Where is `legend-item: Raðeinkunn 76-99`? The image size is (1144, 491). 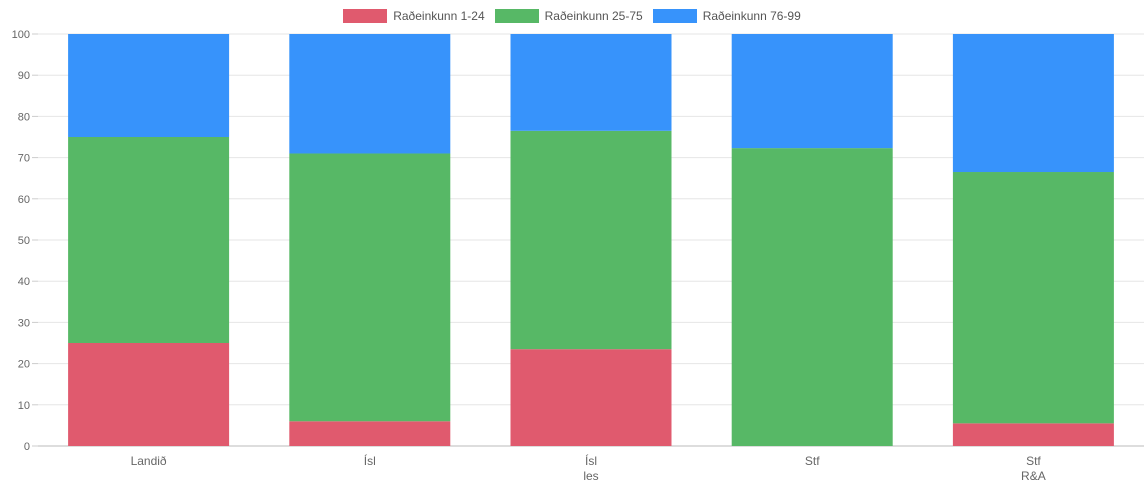 legend-item: Raðeinkunn 76-99 is located at coordinates (726, 16).